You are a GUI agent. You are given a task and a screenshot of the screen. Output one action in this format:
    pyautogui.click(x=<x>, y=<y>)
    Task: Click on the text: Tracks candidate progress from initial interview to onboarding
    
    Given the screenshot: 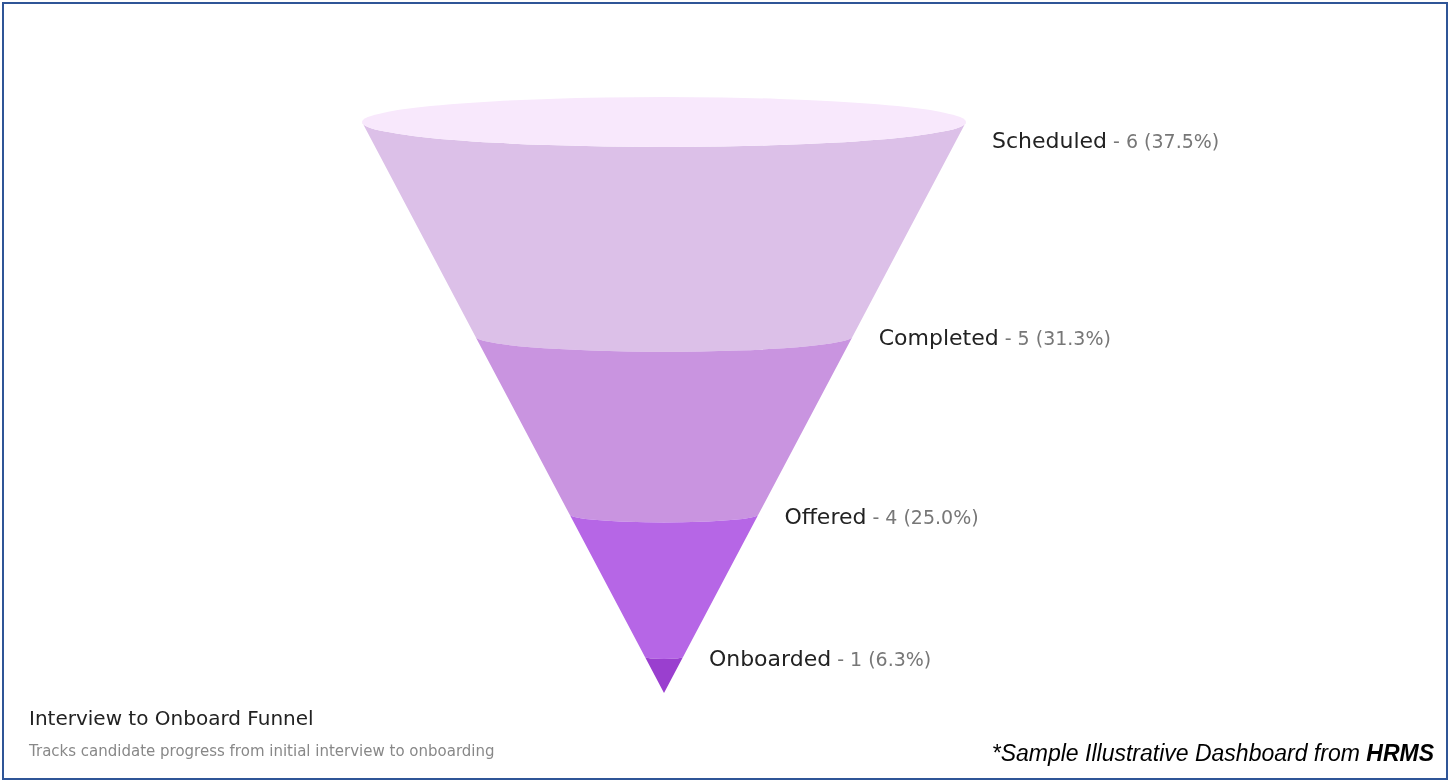 What is the action you would take?
    pyautogui.click(x=262, y=751)
    